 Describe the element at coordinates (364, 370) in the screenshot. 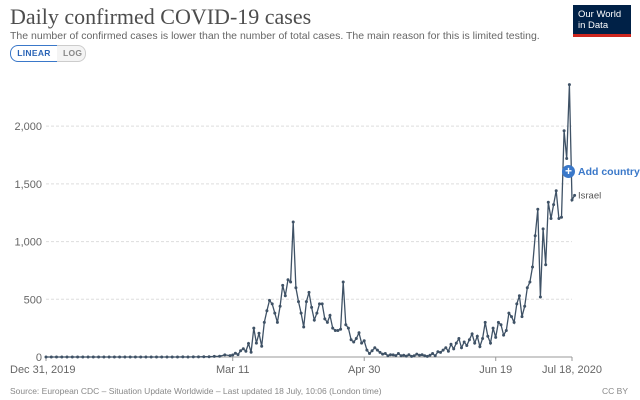

I see `x-tick-label: Apr 30` at that location.